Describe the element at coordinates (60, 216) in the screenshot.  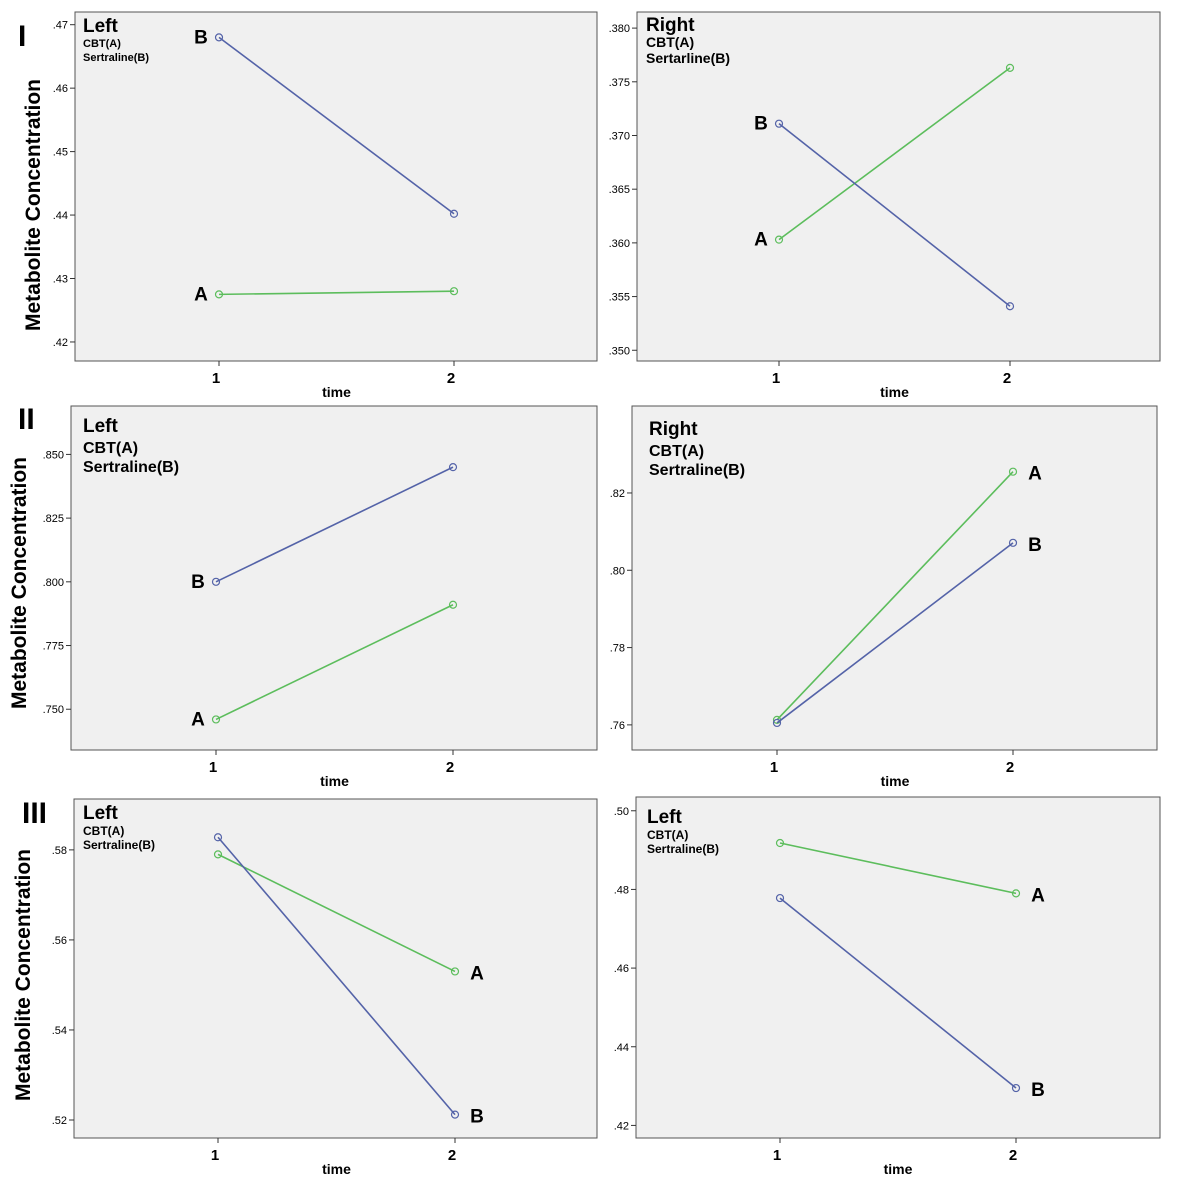
I see `y-tick-label: .44` at that location.